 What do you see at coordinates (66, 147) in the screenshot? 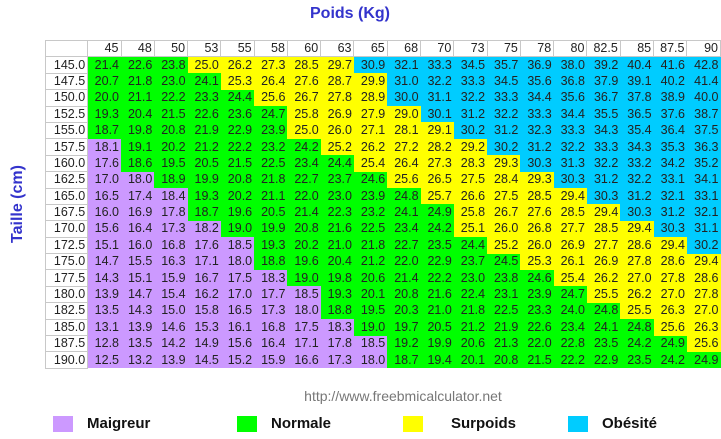
I see `row-header-height: 157.5` at bounding box center [66, 147].